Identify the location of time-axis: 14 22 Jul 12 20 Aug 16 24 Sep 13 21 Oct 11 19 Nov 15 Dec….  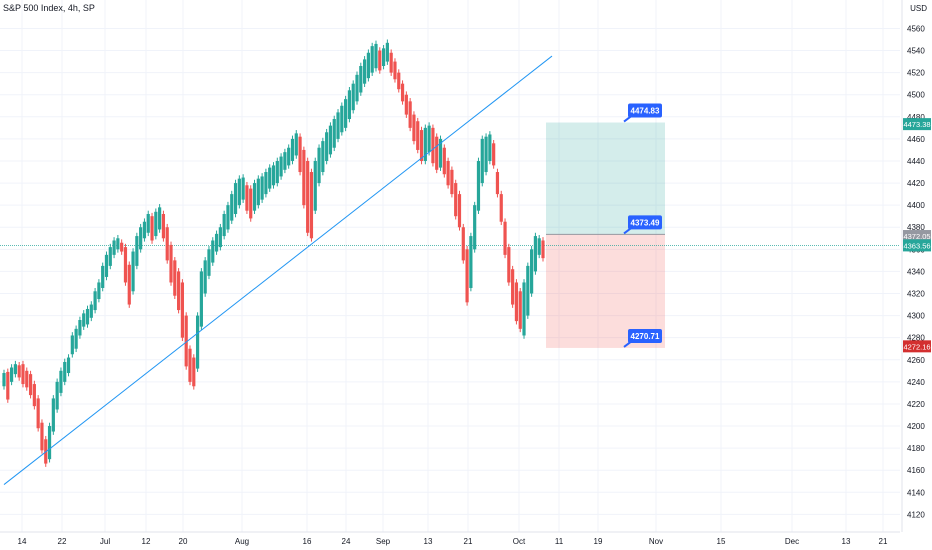
(450, 538).